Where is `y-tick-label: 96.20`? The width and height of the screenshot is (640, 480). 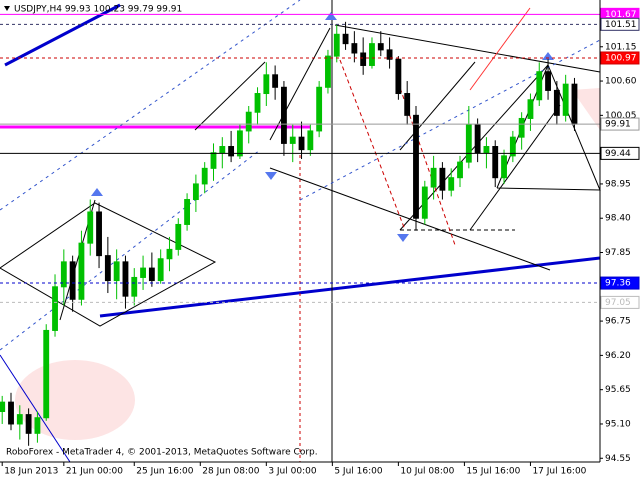 y-tick-label: 96.20 is located at coordinates (618, 356).